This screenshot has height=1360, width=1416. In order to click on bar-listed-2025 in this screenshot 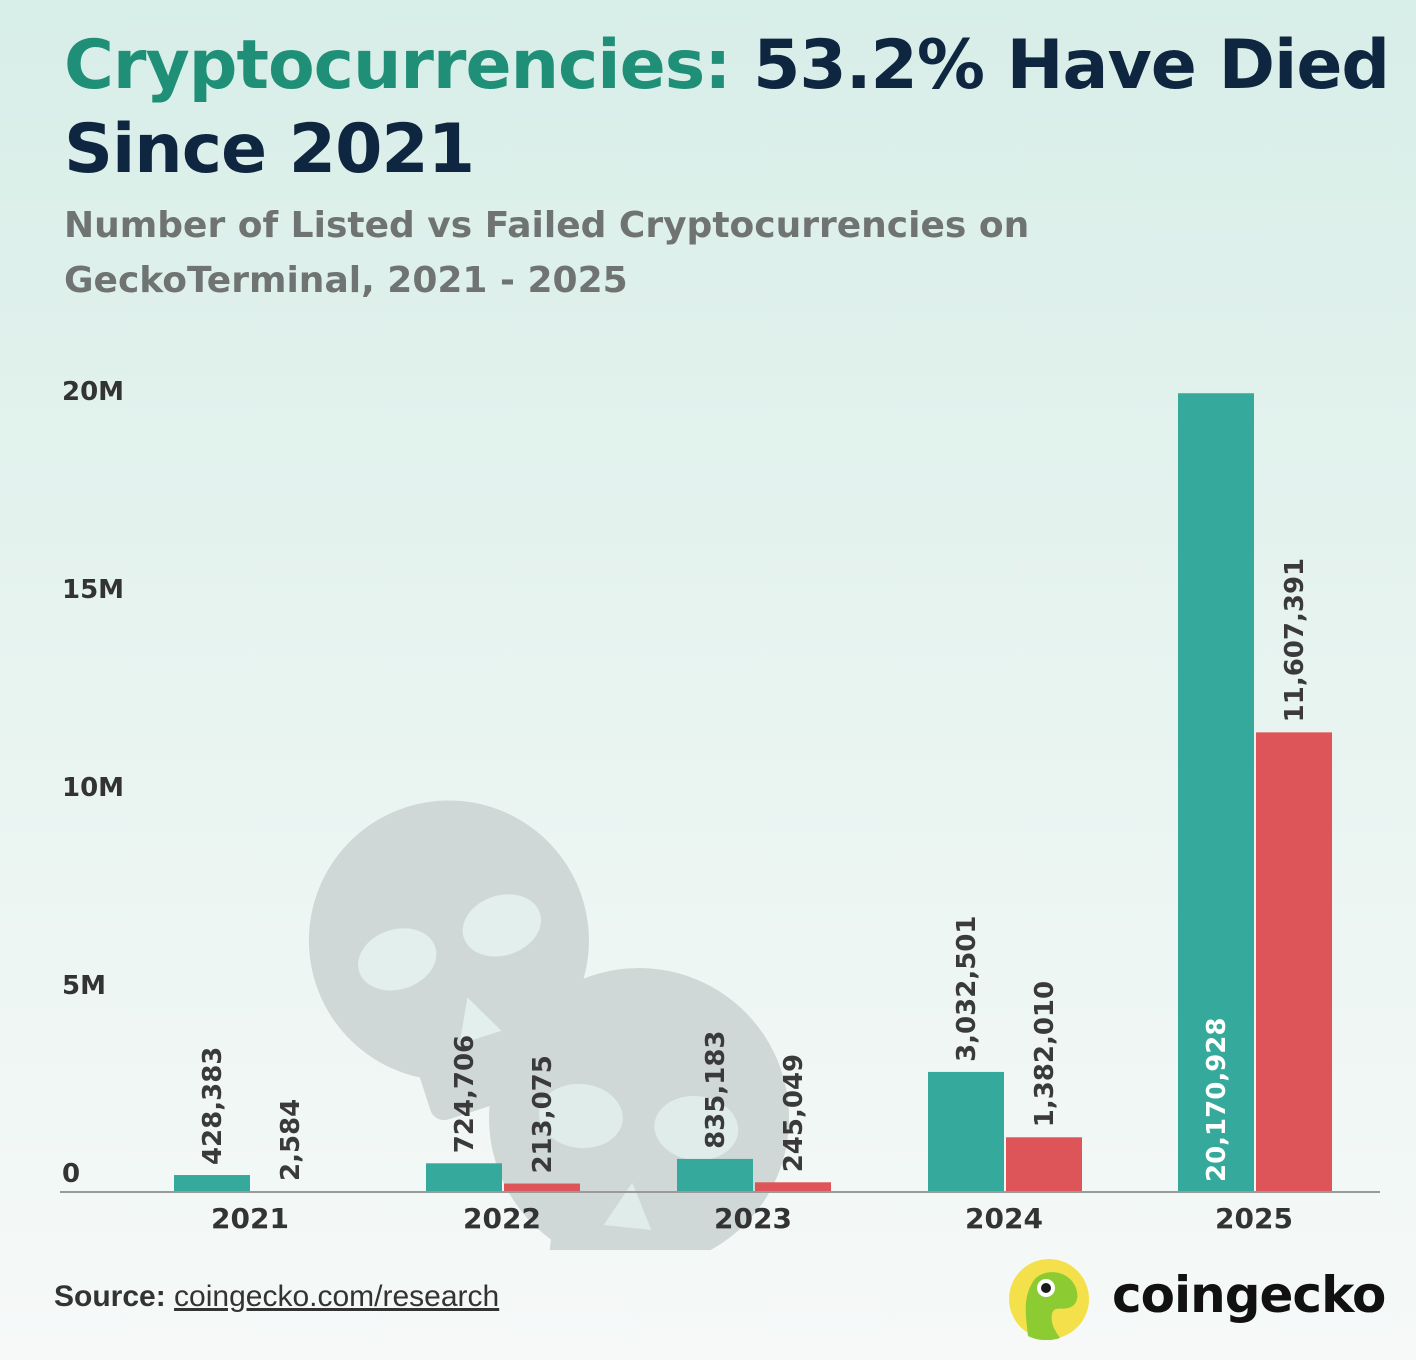, I will do `click(1216, 792)`.